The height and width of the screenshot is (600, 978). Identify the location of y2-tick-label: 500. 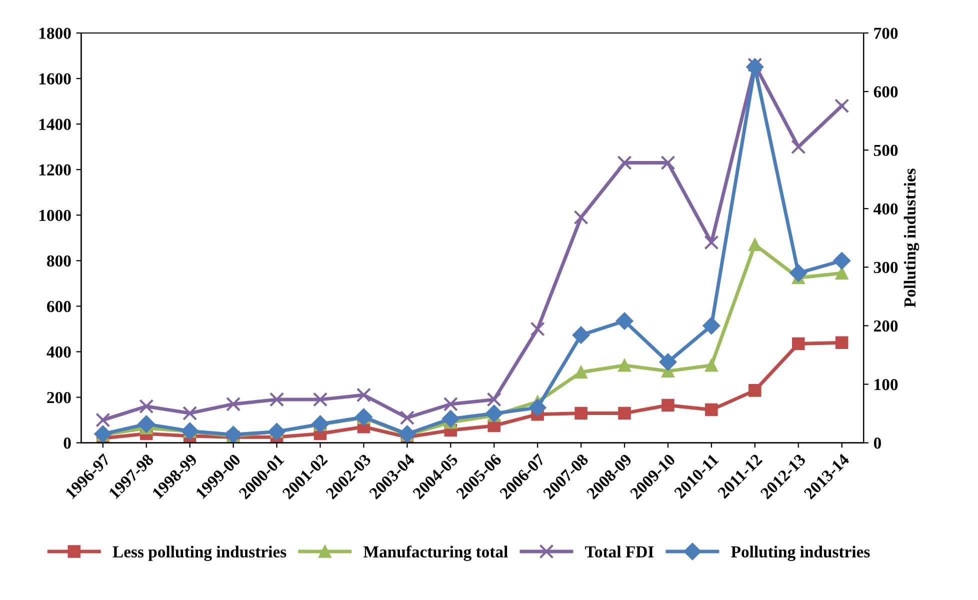
(886, 150).